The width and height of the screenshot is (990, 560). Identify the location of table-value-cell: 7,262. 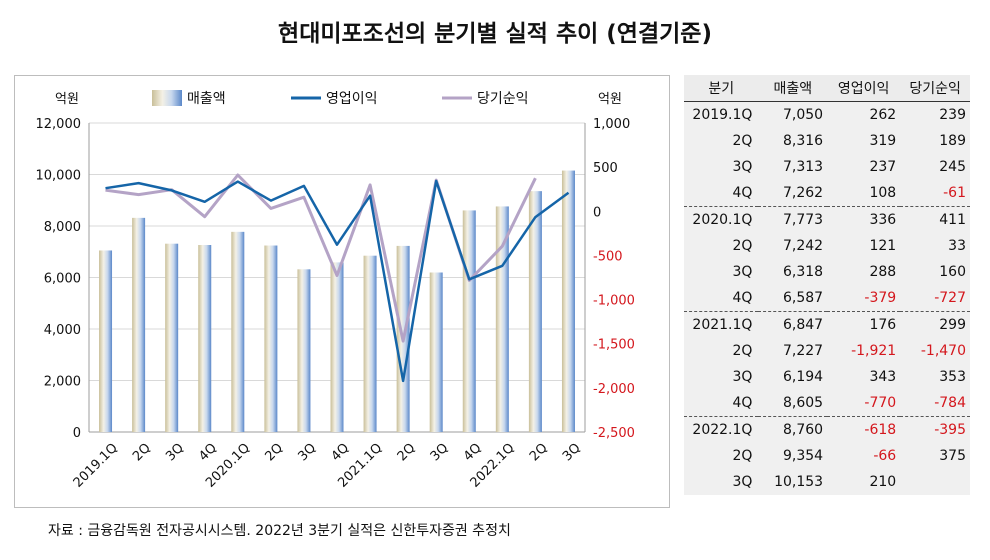
(793, 193).